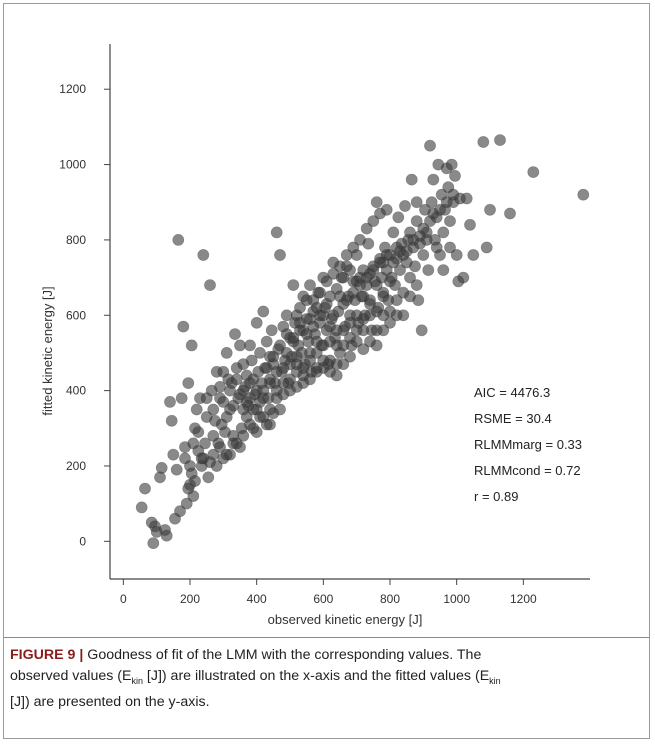 The image size is (655, 744). I want to click on x-tick-label: 1200, so click(523, 599).